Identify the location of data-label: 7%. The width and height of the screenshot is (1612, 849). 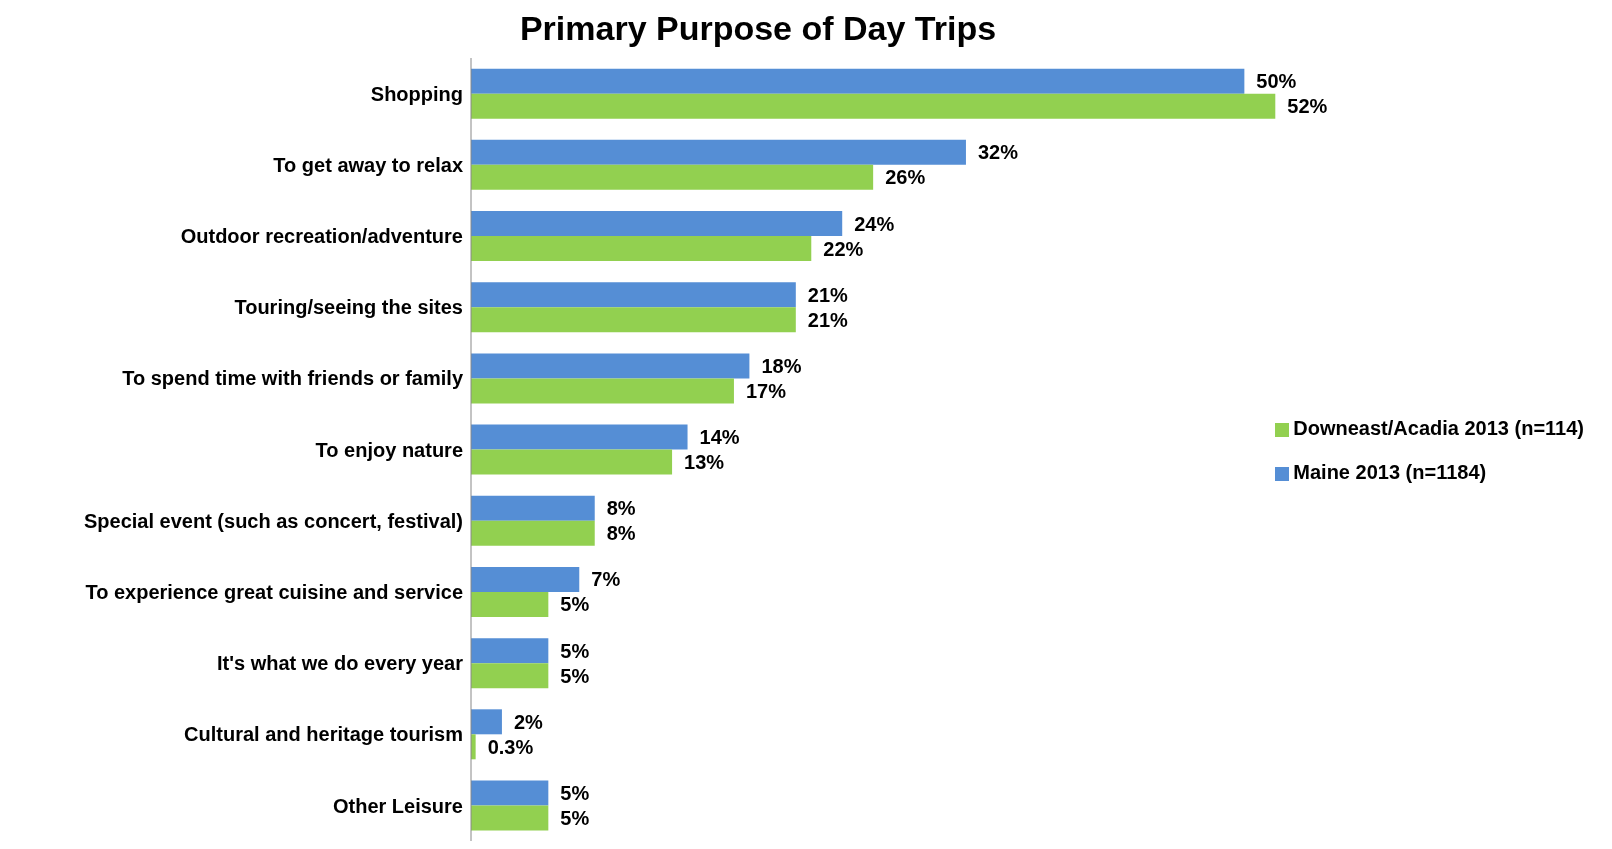
(606, 579).